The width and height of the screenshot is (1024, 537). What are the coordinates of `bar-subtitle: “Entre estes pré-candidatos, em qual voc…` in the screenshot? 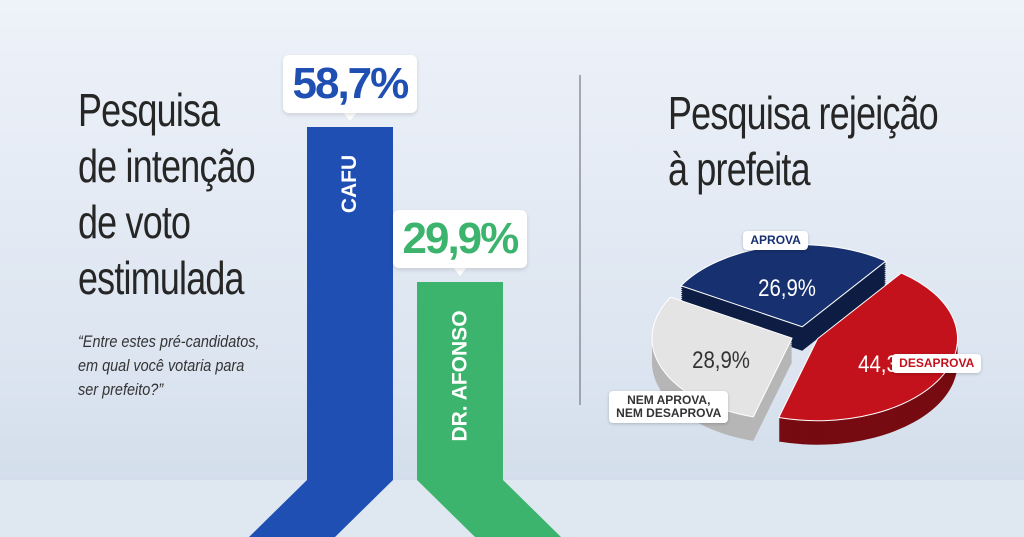 It's located at (169, 365).